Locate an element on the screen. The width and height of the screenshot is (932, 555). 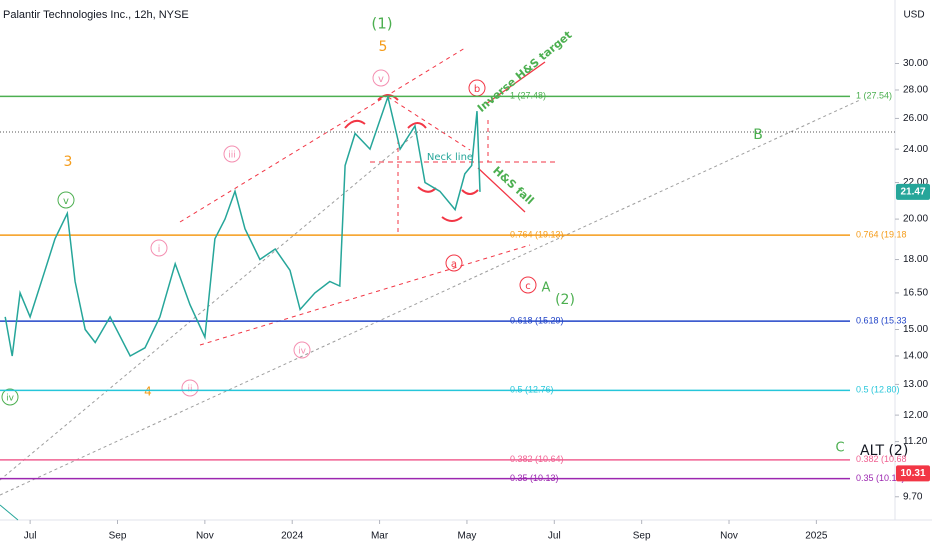
fib-mid-label: 0.35 (10.13) is located at coordinates (534, 478).